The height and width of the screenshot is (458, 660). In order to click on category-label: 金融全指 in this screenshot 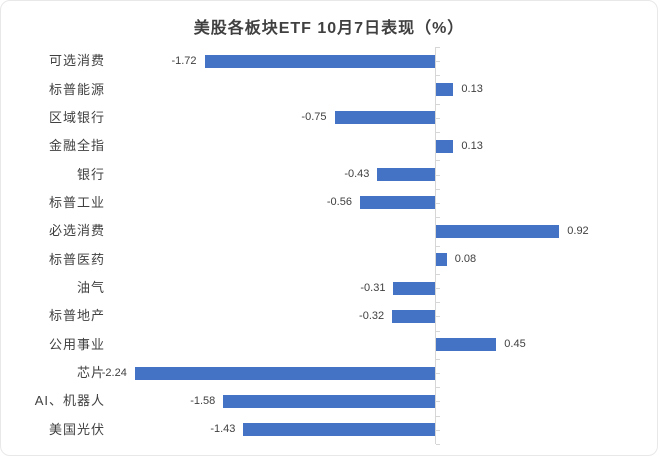, I will do `click(76, 146)`.